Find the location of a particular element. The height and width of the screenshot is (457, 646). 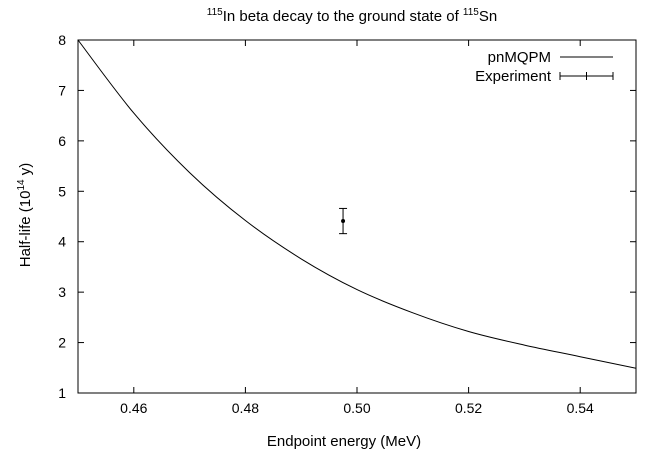

experiment-data-point is located at coordinates (343, 221).